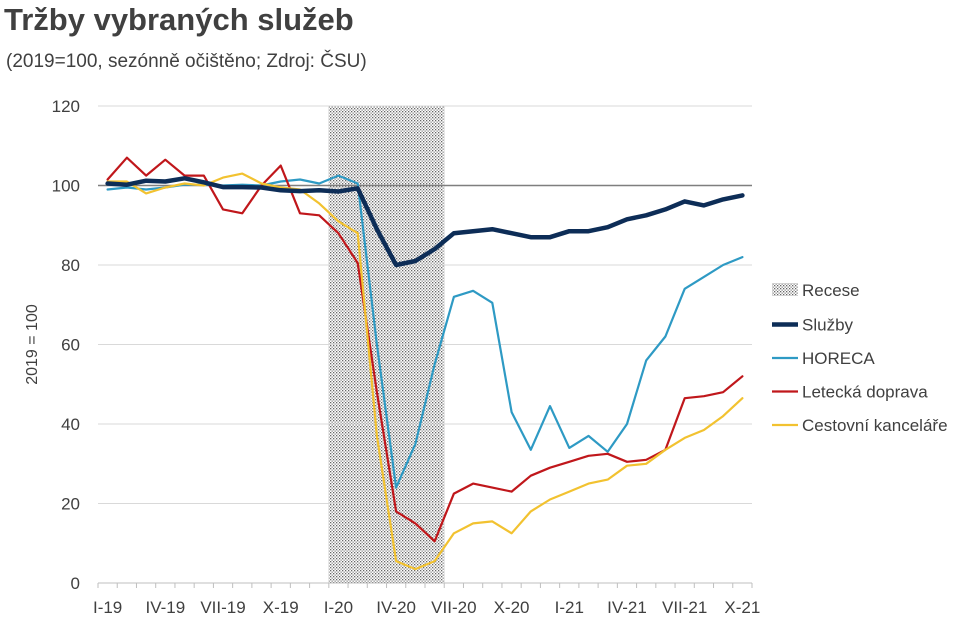  What do you see at coordinates (425, 222) in the screenshot?
I see `series-line-služby` at bounding box center [425, 222].